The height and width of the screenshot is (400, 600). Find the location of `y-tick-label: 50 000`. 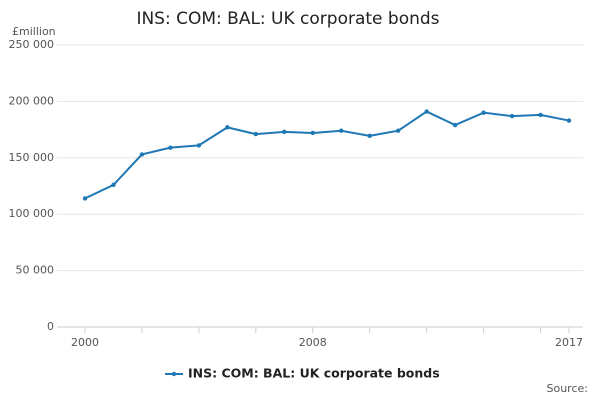

y-tick-label: 50 000 is located at coordinates (35, 270).